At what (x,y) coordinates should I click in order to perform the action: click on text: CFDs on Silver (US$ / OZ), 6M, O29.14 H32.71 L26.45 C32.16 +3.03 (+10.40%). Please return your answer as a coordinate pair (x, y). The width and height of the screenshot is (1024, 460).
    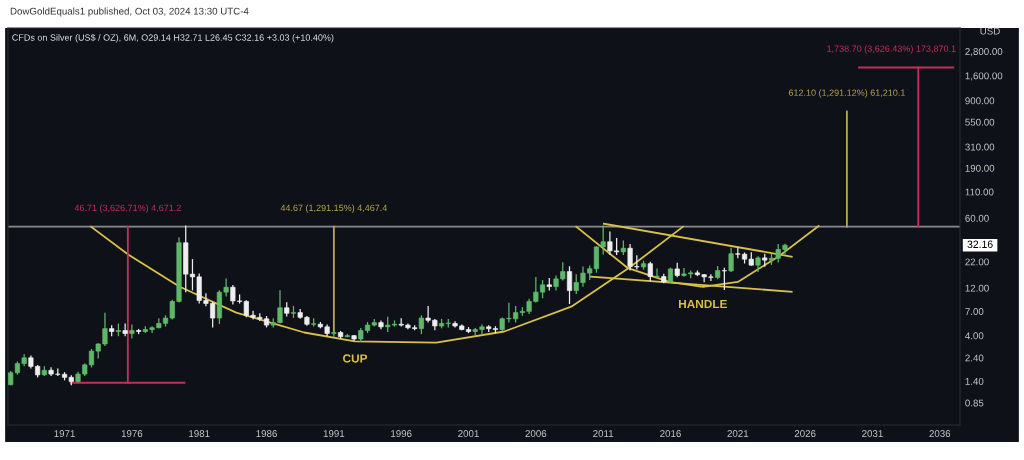
    Looking at the image, I should click on (173, 38).